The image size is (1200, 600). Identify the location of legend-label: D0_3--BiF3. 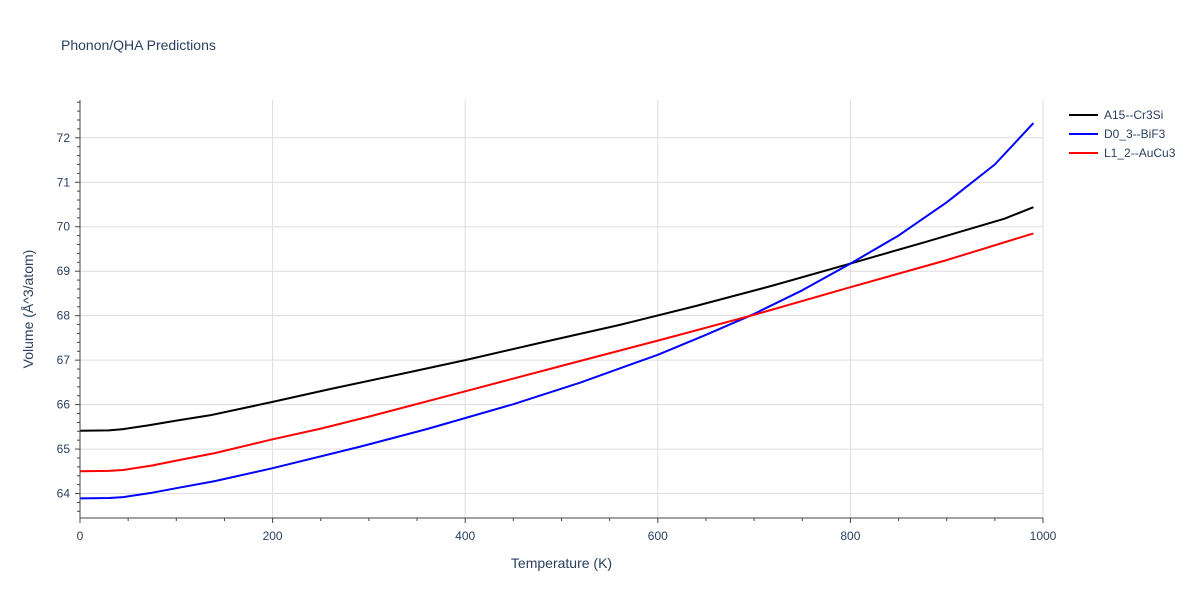
(1135, 134).